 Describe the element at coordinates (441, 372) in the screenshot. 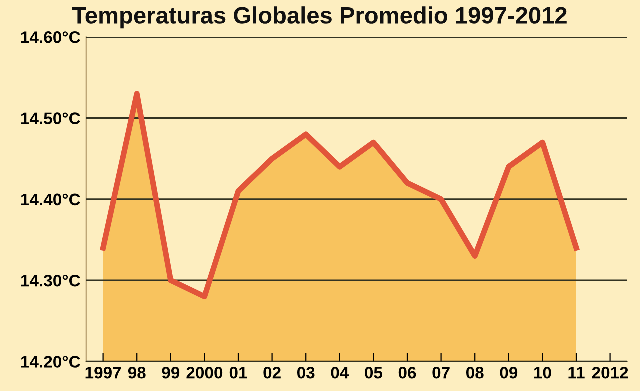

I see `x-tick-label: 07` at that location.